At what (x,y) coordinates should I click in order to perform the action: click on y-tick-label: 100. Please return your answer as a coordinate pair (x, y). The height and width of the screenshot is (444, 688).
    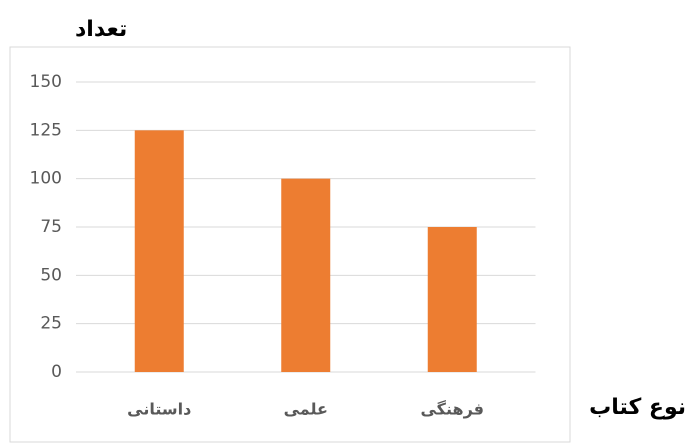
    Looking at the image, I should click on (46, 179).